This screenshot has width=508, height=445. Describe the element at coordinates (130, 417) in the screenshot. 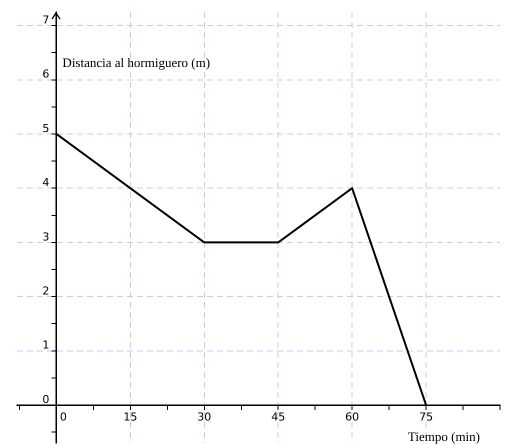

I see `x-tick-label: 15` at that location.